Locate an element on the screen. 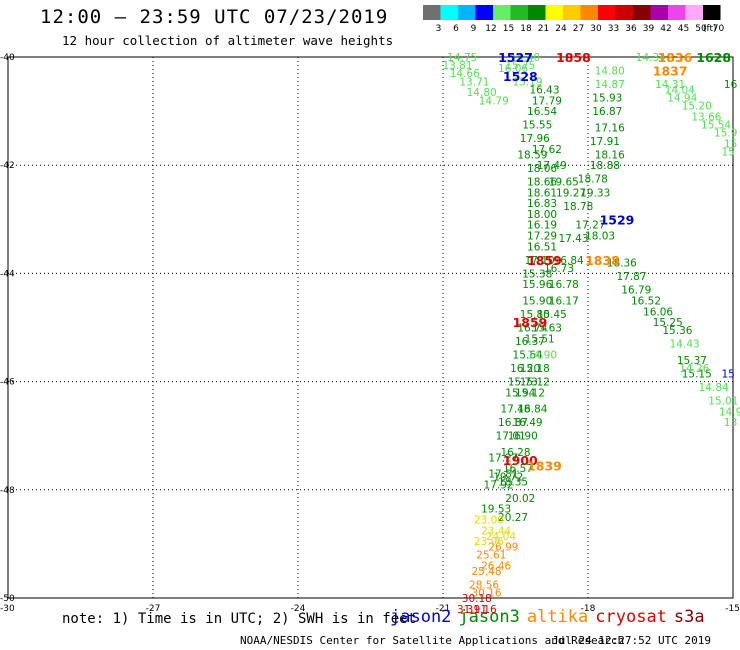 The image size is (740, 650). swh-value: 31.16 is located at coordinates (482, 610).